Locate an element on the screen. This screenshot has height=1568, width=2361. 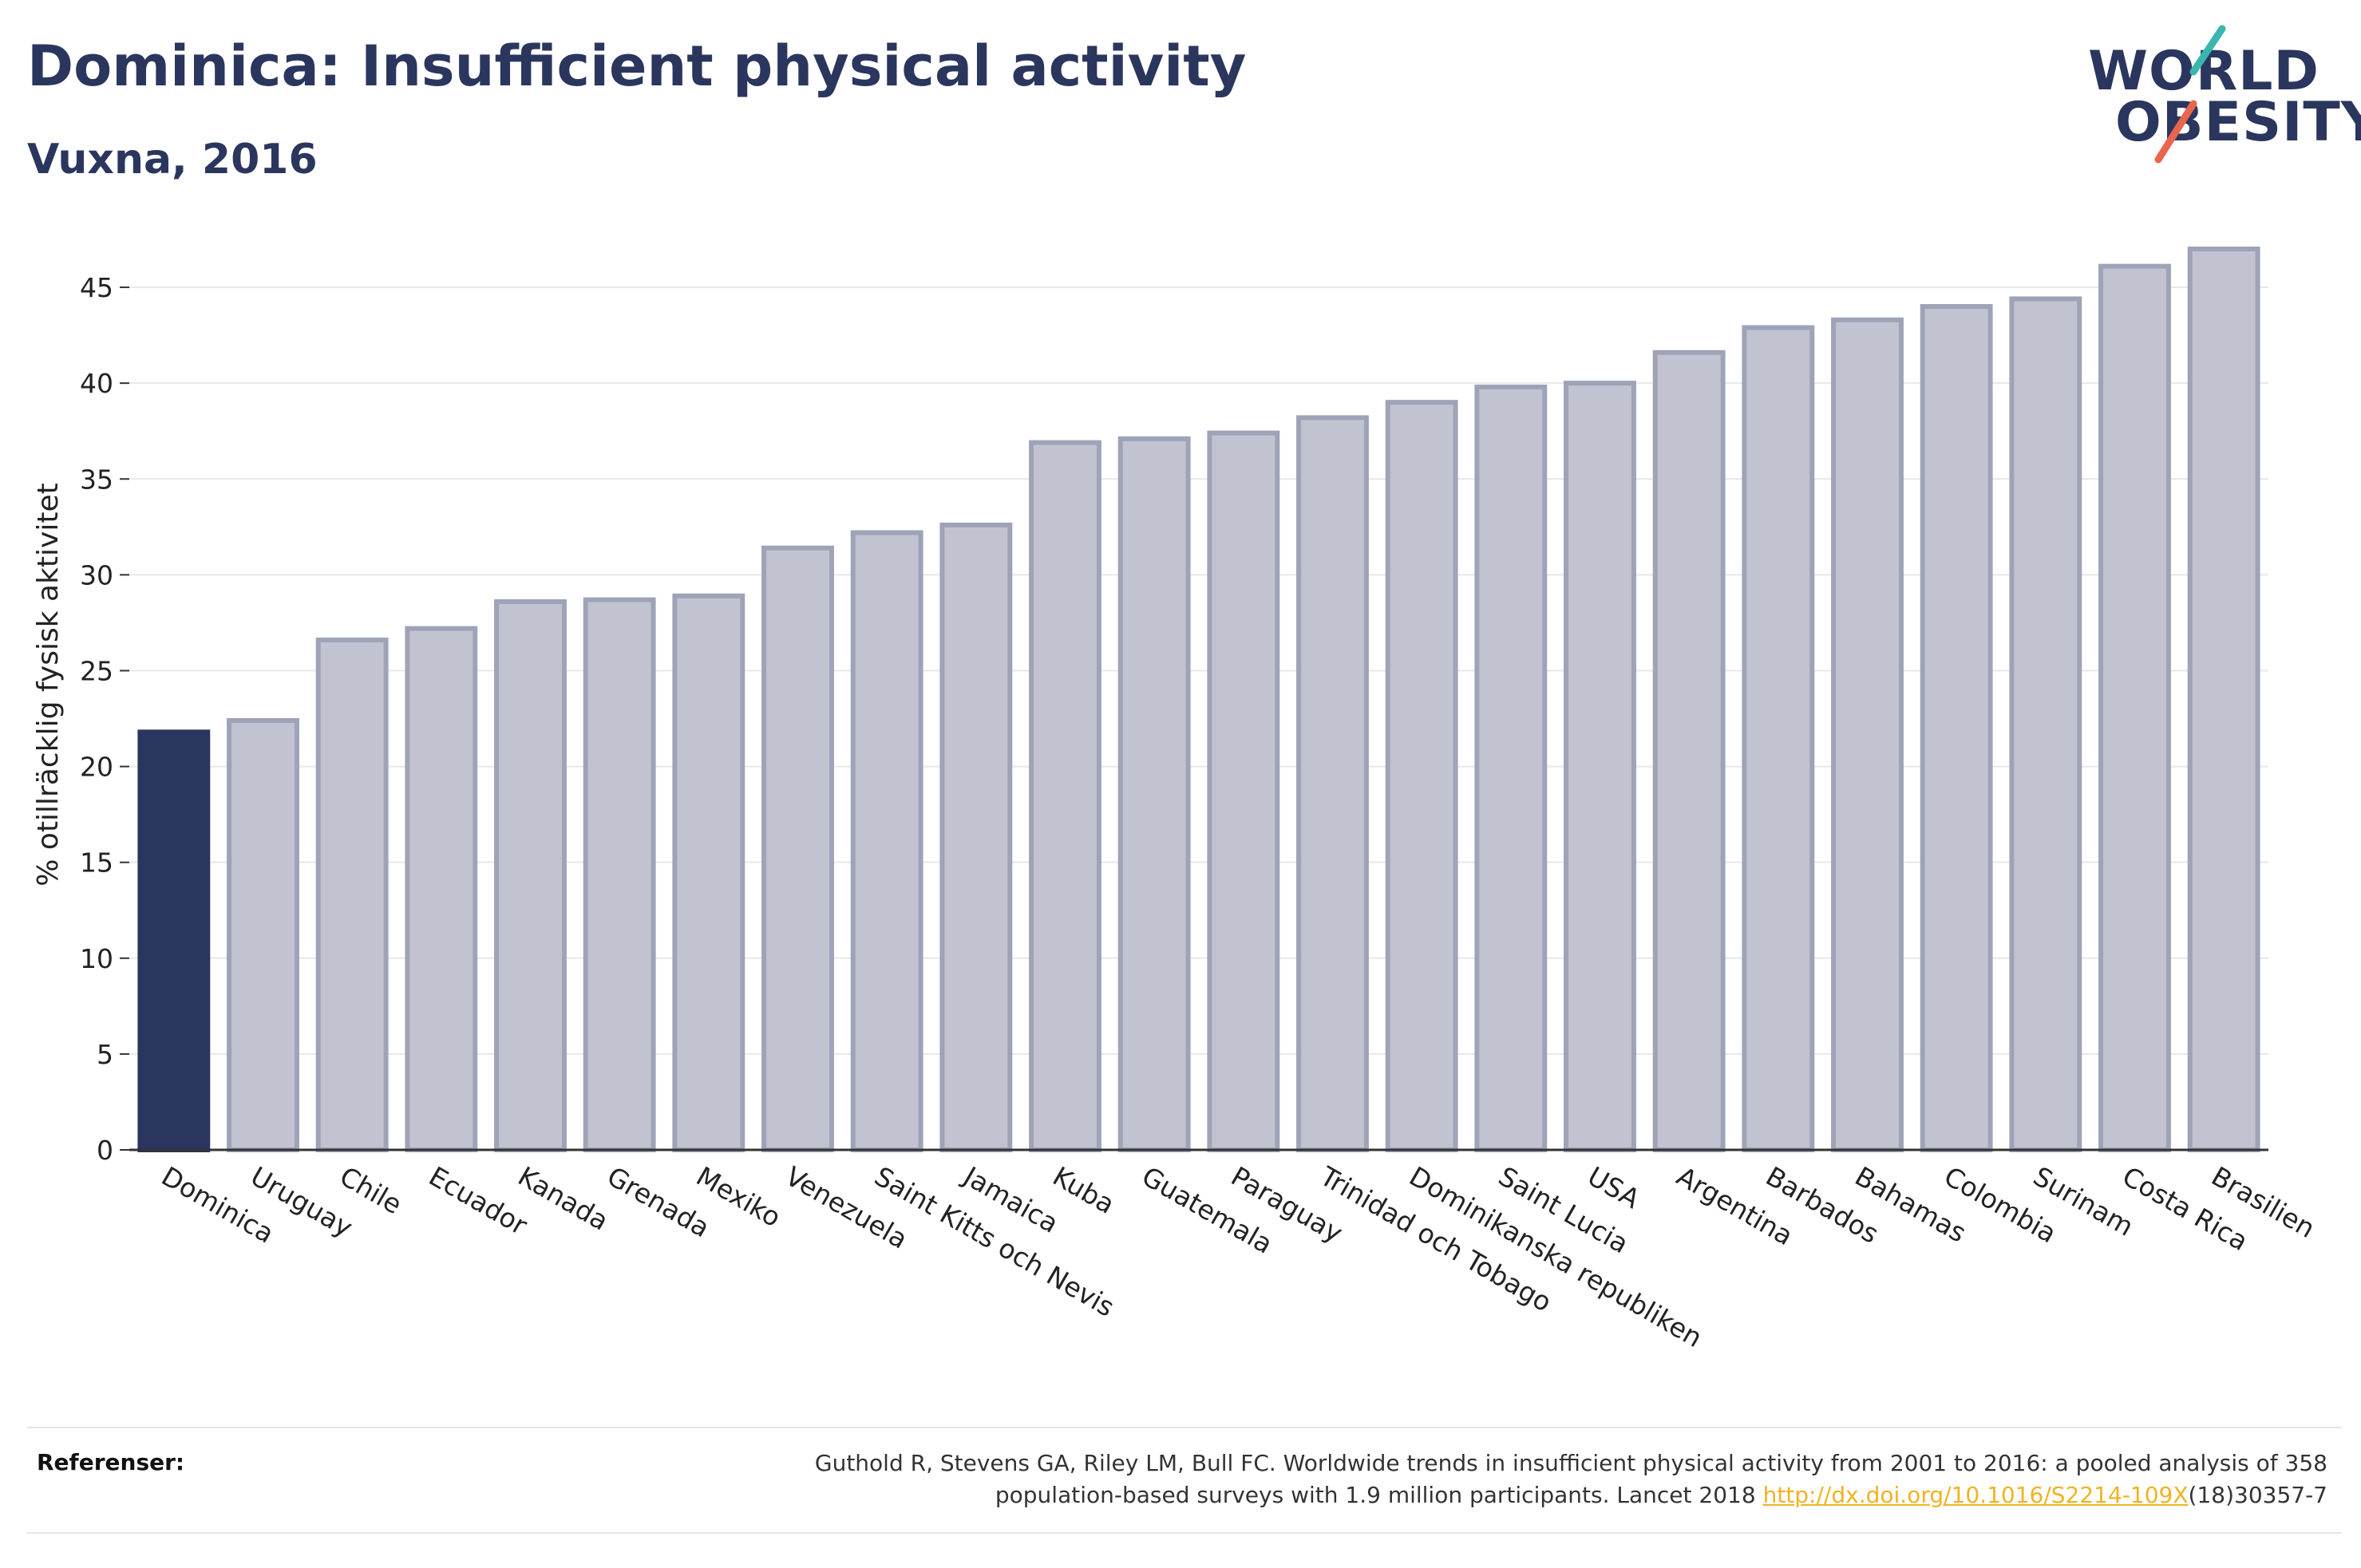
logo-word-world: WORLD is located at coordinates (2203, 71).